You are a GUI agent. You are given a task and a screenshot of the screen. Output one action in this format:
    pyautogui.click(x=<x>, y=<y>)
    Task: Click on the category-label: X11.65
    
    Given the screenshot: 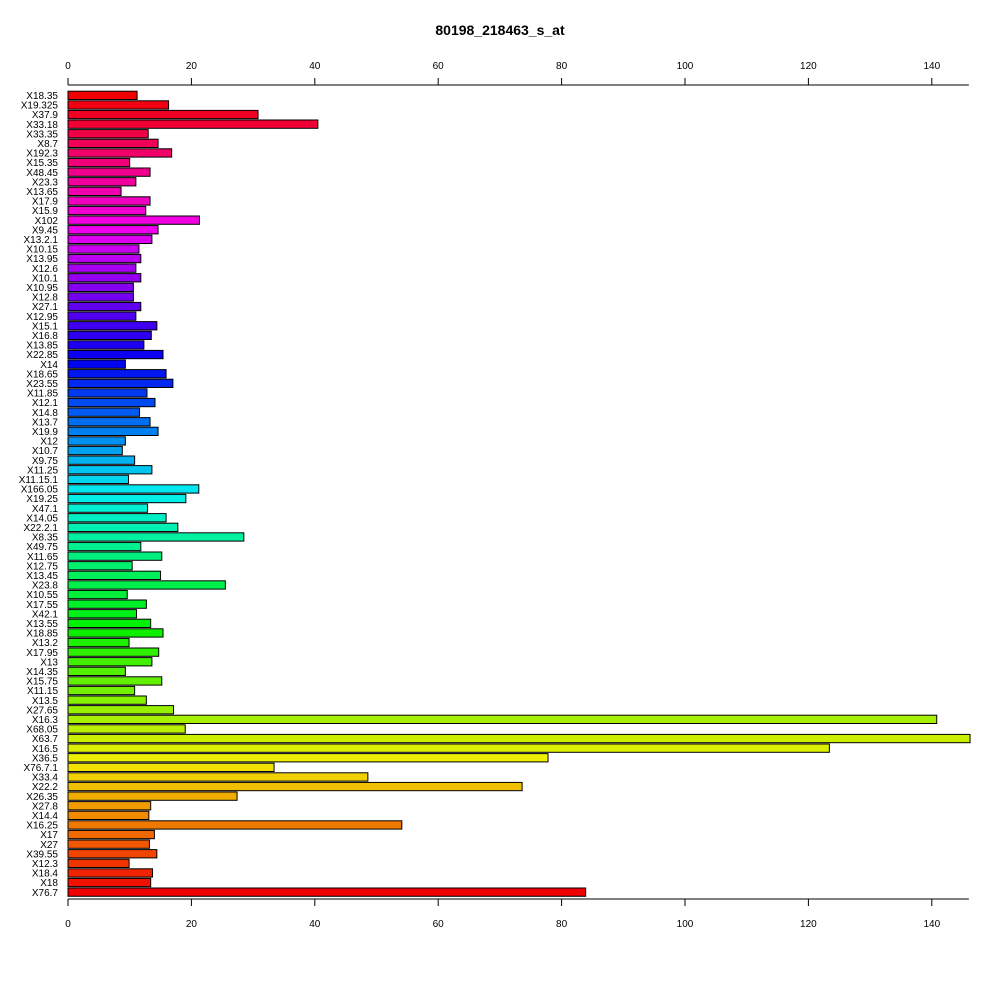 What is the action you would take?
    pyautogui.click(x=42, y=557)
    